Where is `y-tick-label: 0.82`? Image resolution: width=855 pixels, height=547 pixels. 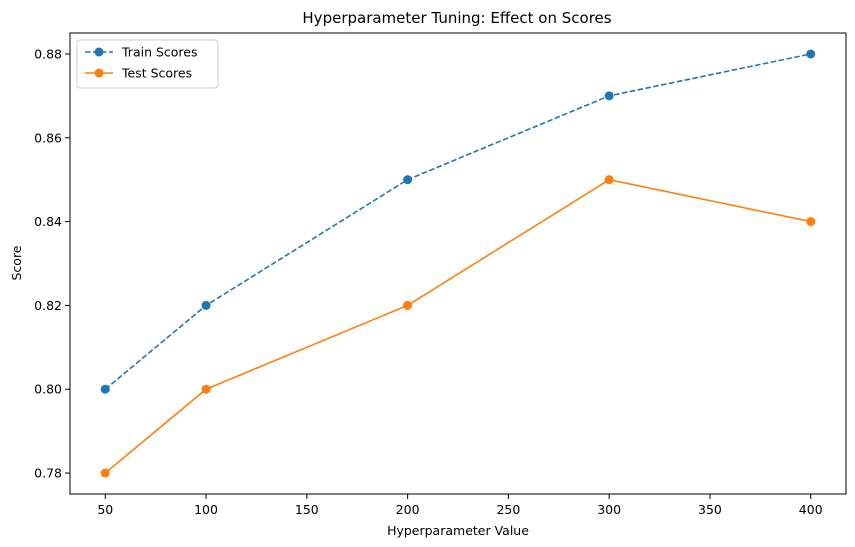
y-tick-label: 0.82 is located at coordinates (48, 305).